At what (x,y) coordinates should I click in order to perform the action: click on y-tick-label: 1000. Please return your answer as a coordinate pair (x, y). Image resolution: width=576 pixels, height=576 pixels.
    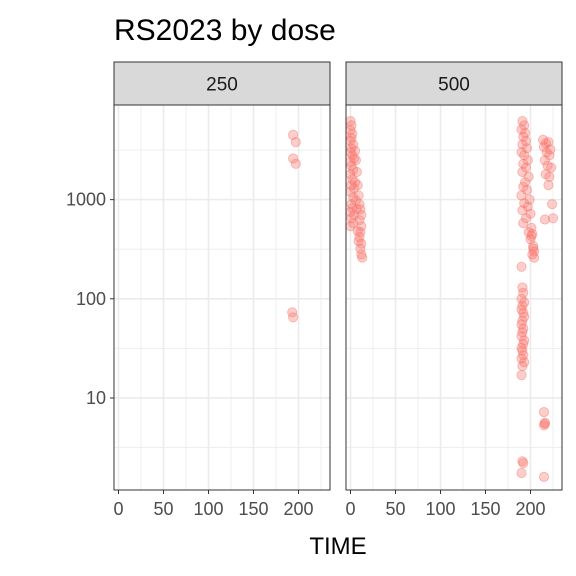
    Looking at the image, I should click on (86, 200).